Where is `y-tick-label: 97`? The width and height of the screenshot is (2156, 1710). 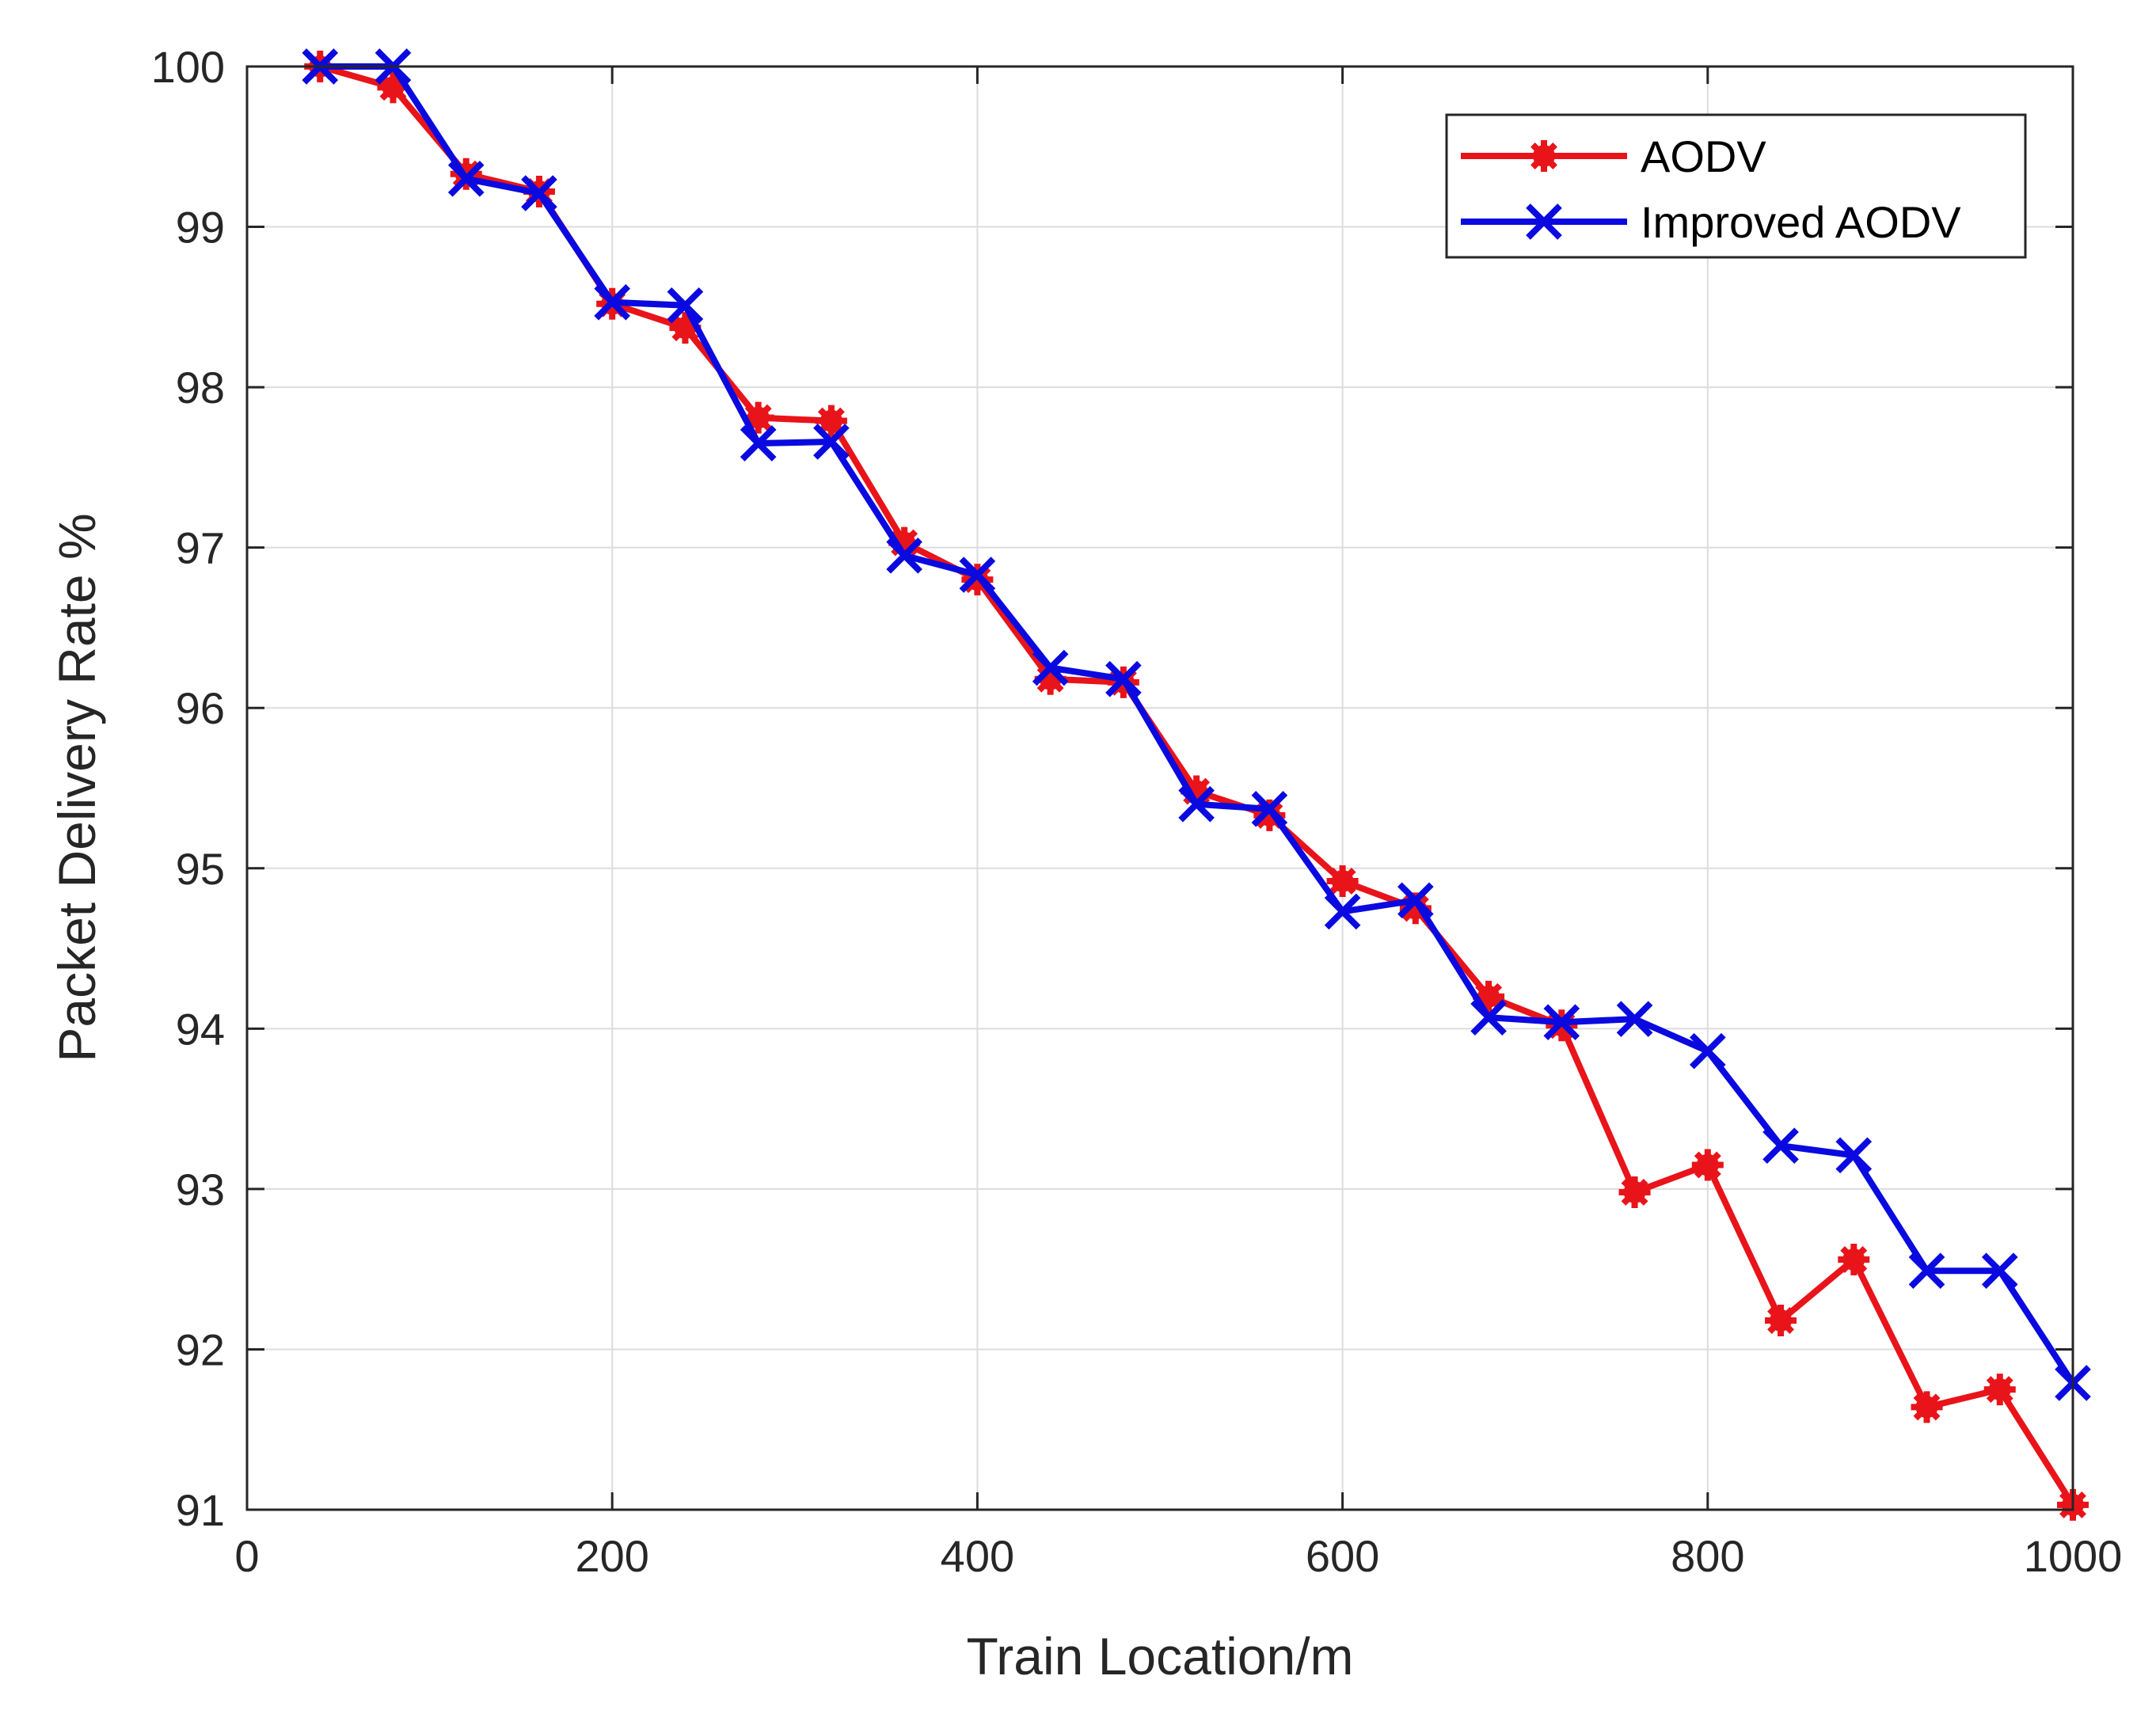
y-tick-label: 97 is located at coordinates (200, 548).